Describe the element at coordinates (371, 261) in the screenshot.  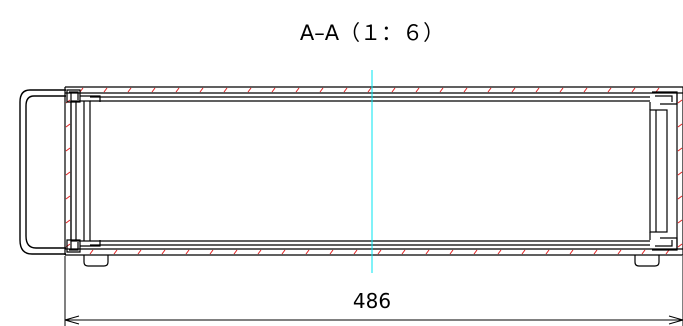
I see `enclosure-feet` at that location.